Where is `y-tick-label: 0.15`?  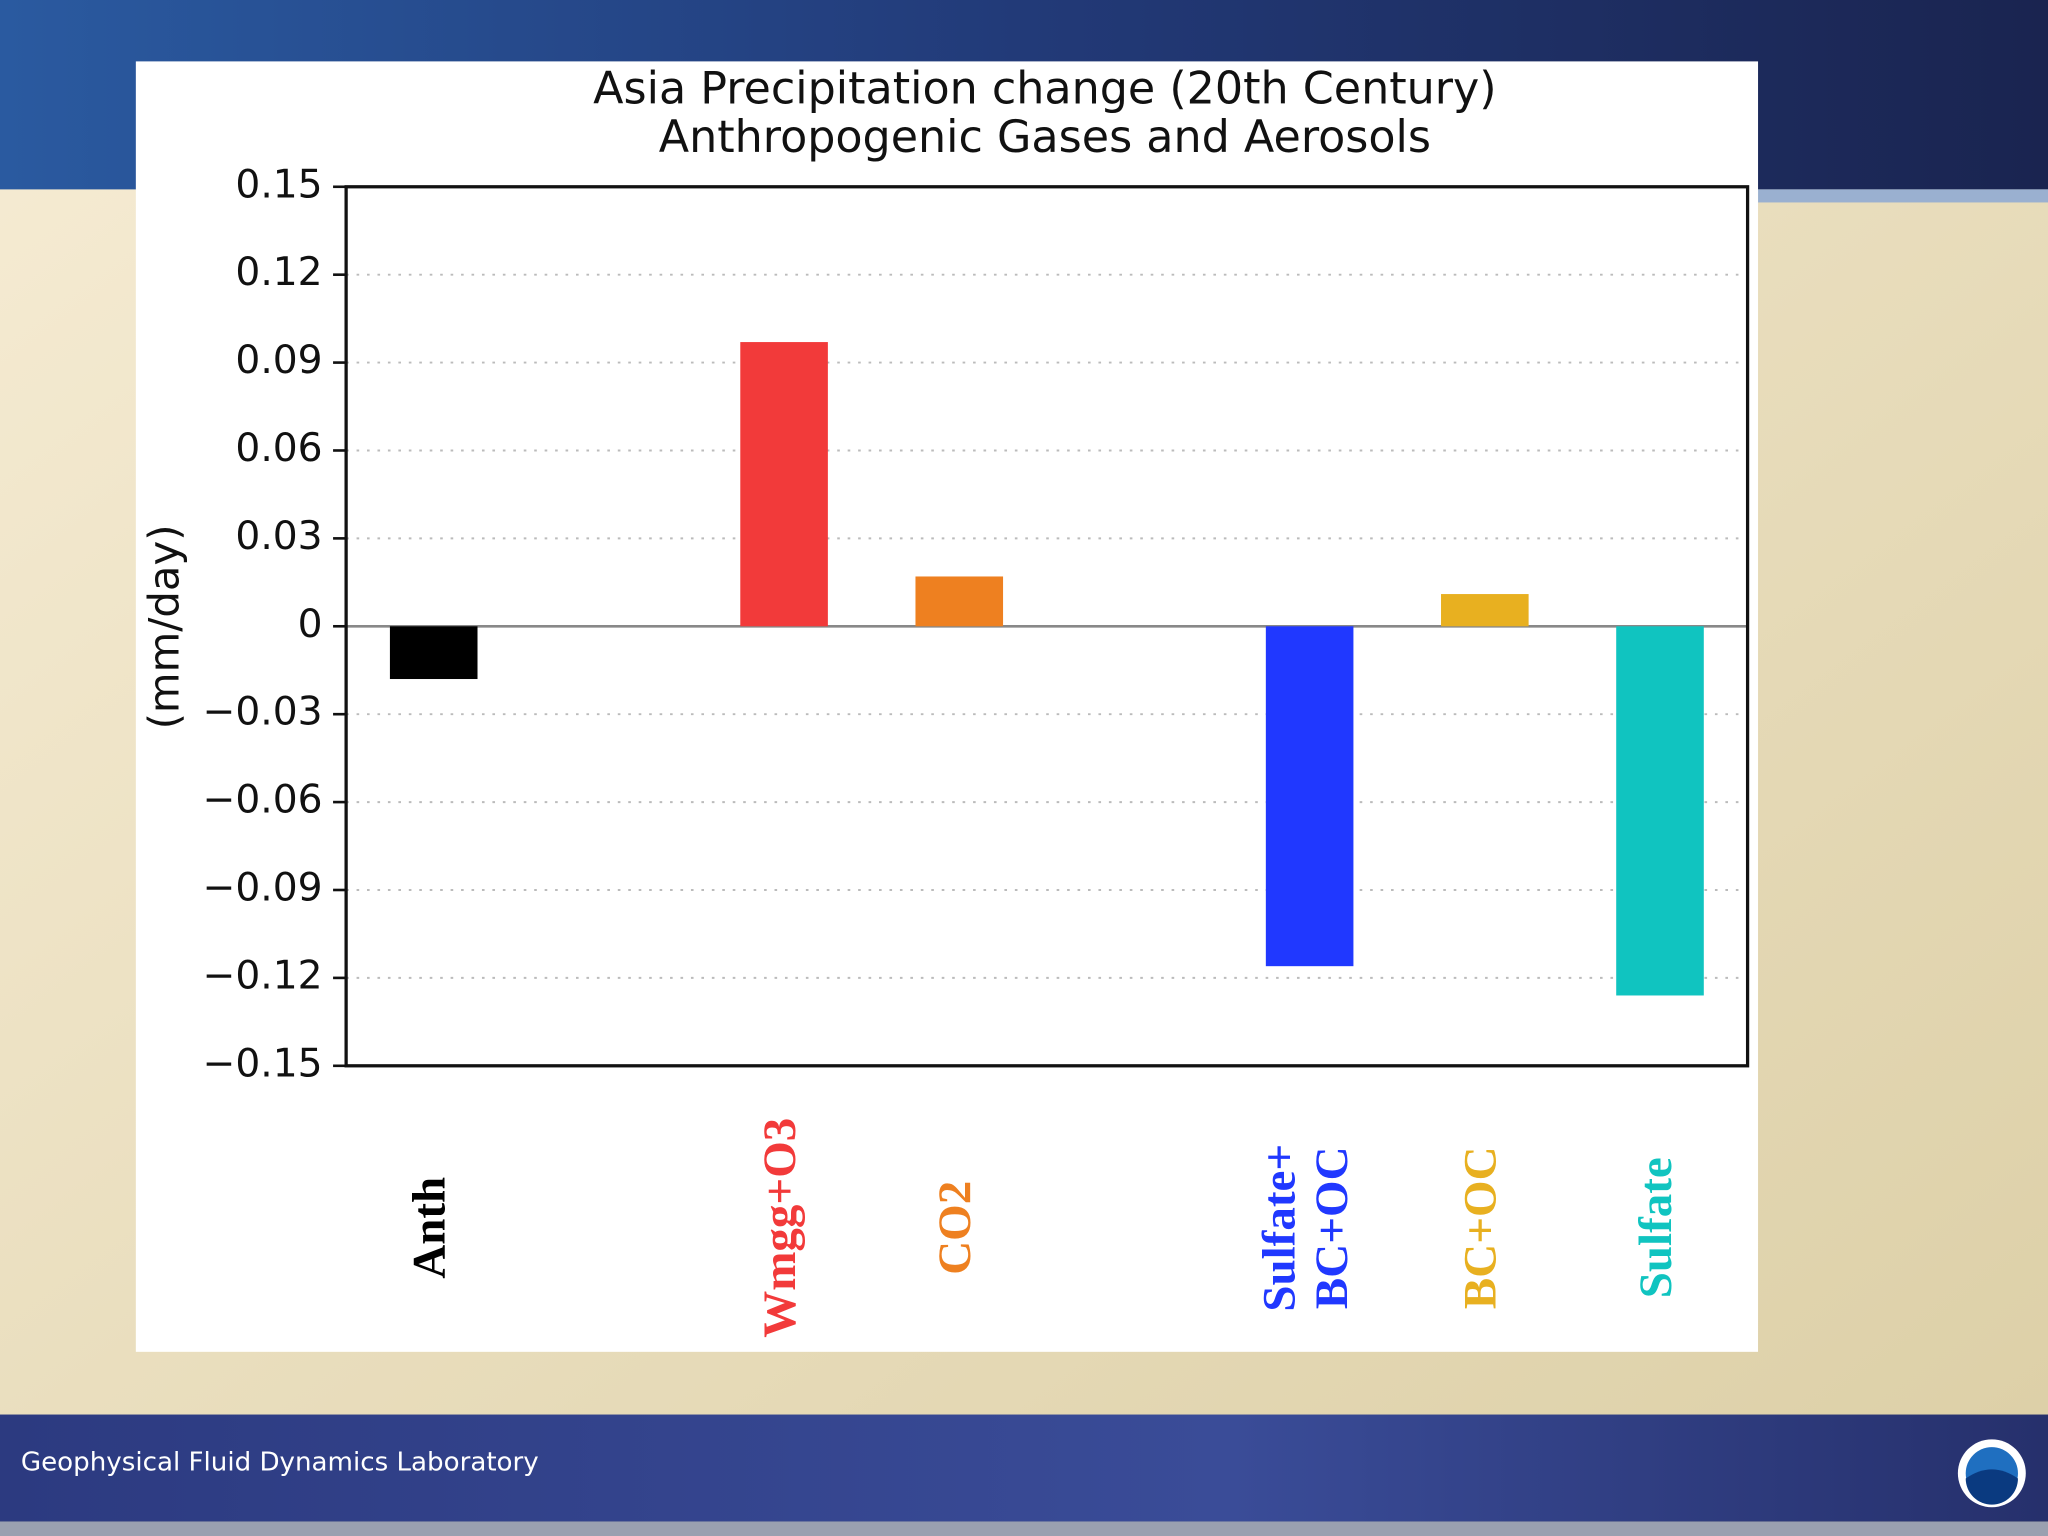
y-tick-label: 0.15 is located at coordinates (278, 184).